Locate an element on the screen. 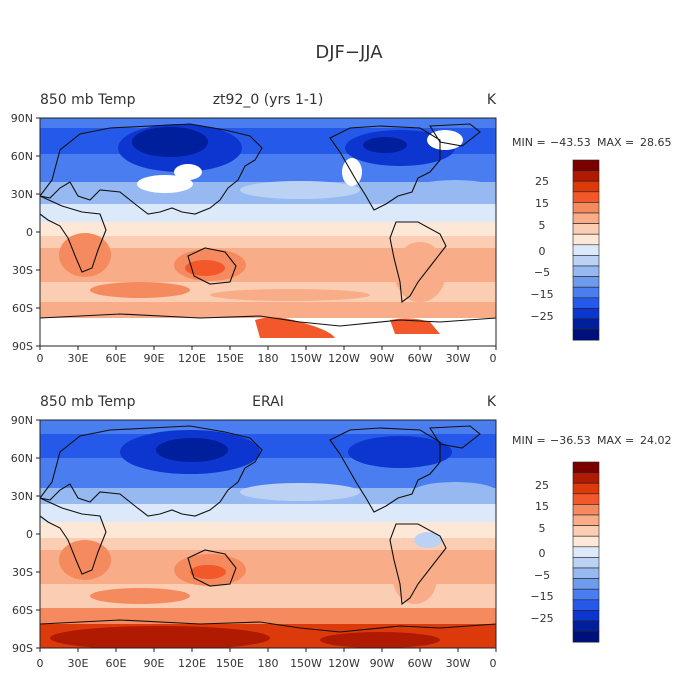 The width and height of the screenshot is (700, 700). panel-2-warm-core-antarctica is located at coordinates (160, 637).